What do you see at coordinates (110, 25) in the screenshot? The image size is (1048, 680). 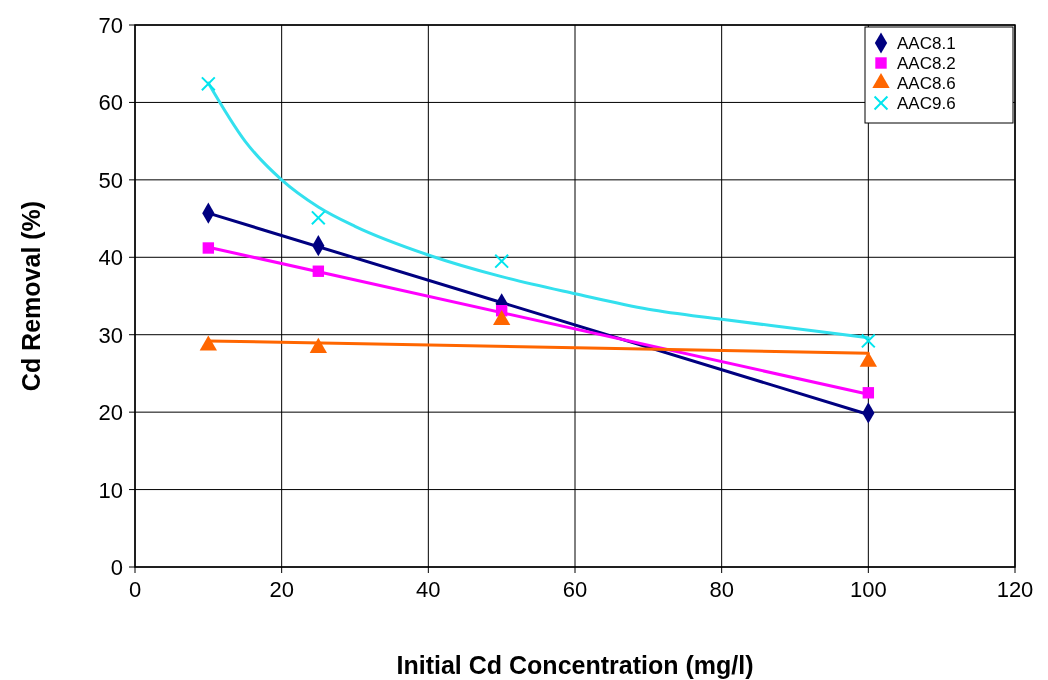 I see `y-tick-label: 70` at bounding box center [110, 25].